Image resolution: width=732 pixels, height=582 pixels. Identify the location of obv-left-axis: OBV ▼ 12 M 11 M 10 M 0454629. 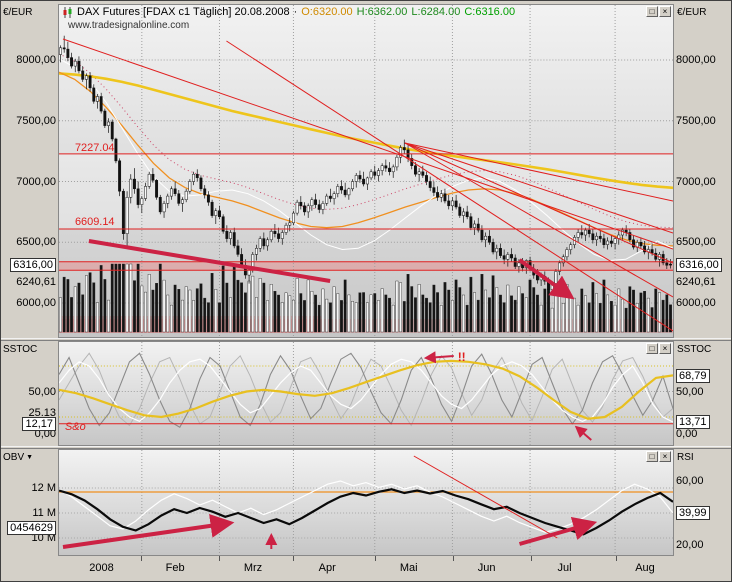
(29, 502).